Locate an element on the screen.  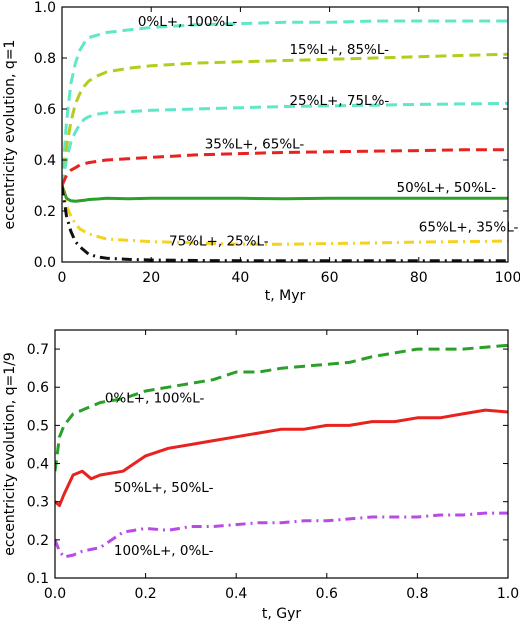
top-x-tick-label-4: 80 is located at coordinates (419, 278).